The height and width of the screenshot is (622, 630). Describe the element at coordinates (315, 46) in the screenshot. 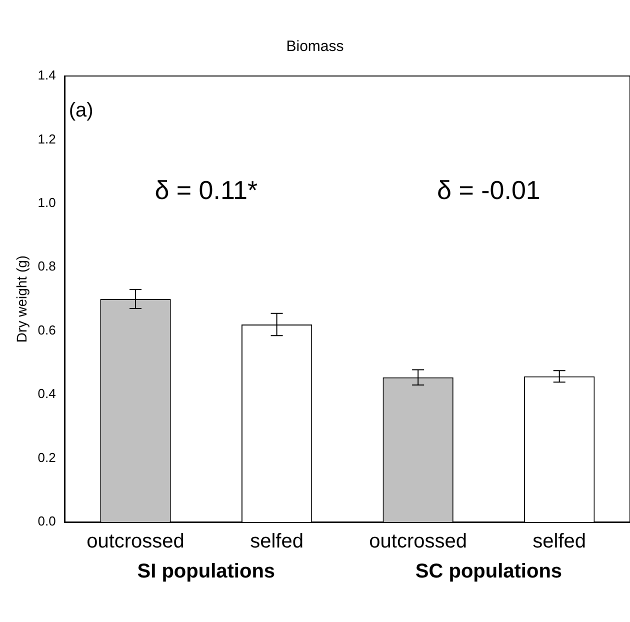

I see `chart-title: Biomass` at that location.